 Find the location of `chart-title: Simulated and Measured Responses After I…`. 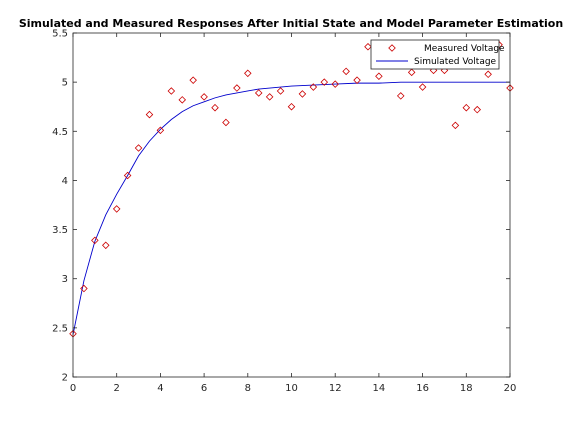

chart-title: Simulated and Measured Responses After I… is located at coordinates (291, 23).